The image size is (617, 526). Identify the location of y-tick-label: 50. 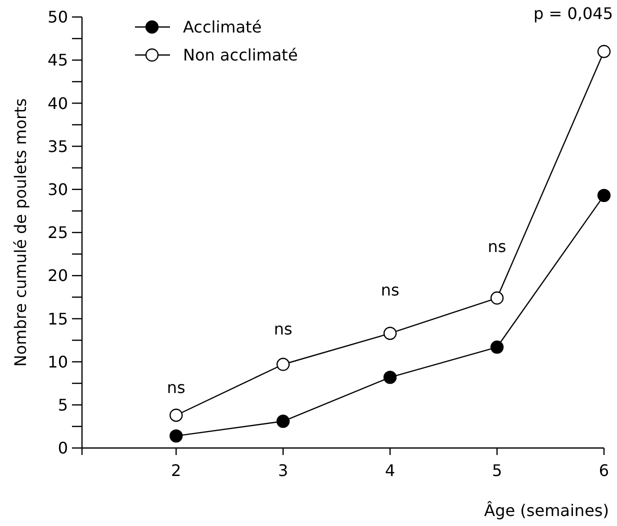
(58, 17).